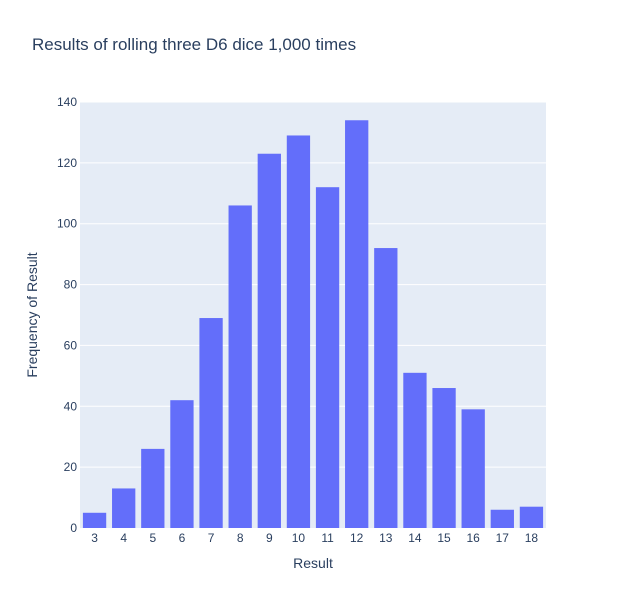  What do you see at coordinates (444, 538) in the screenshot?
I see `x-tick-label: 15` at bounding box center [444, 538].